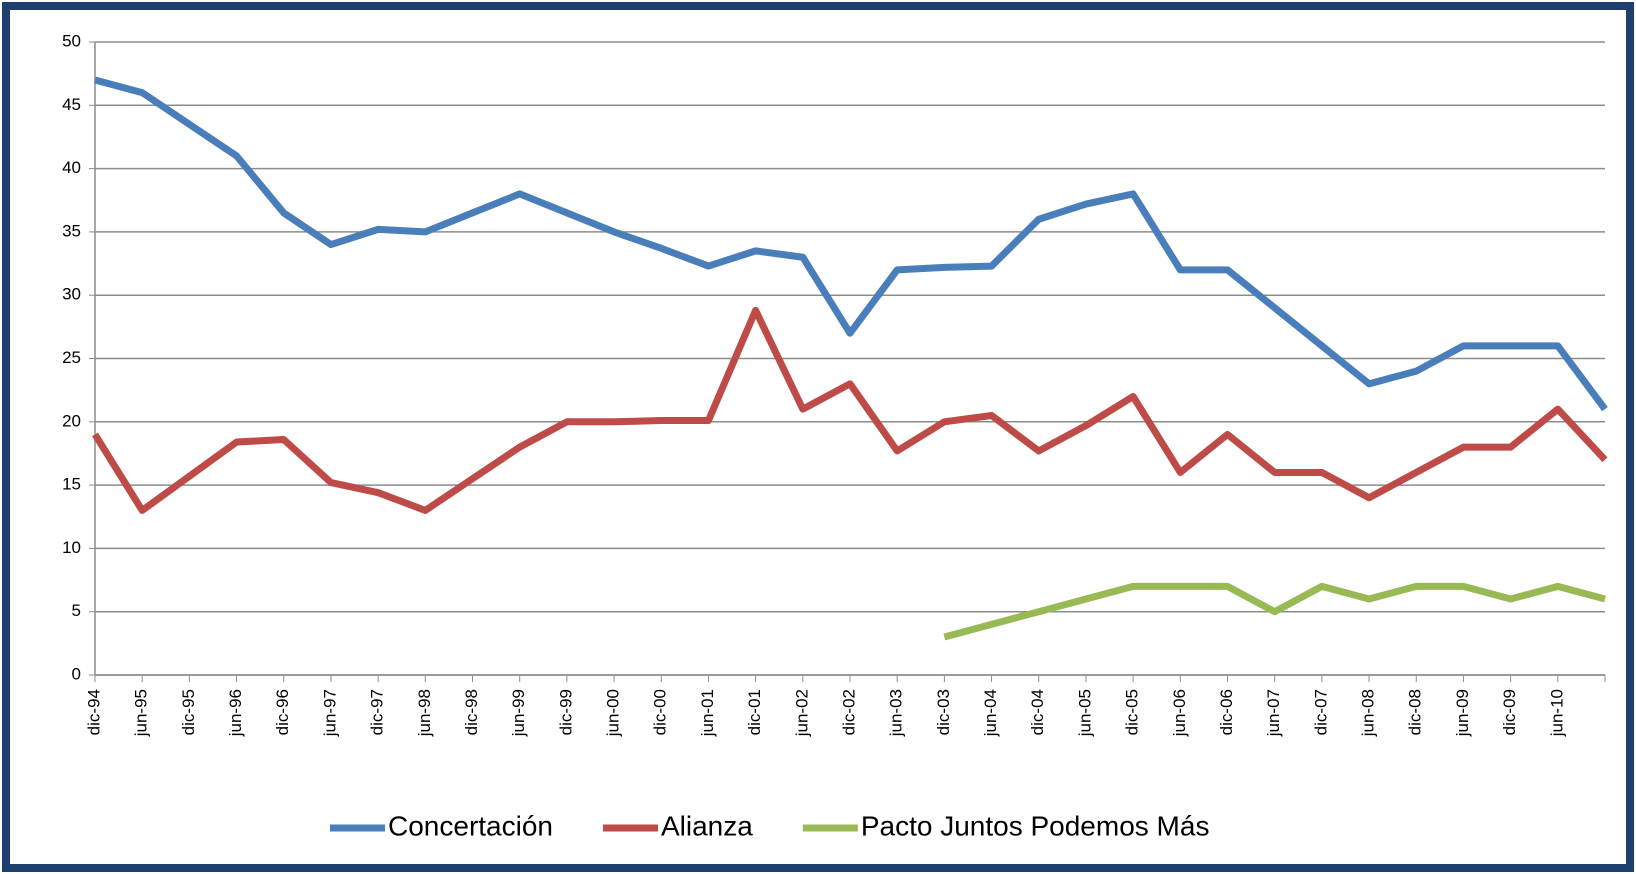 This screenshot has width=1636, height=874. I want to click on x-tick-label: dic-94, so click(93, 712).